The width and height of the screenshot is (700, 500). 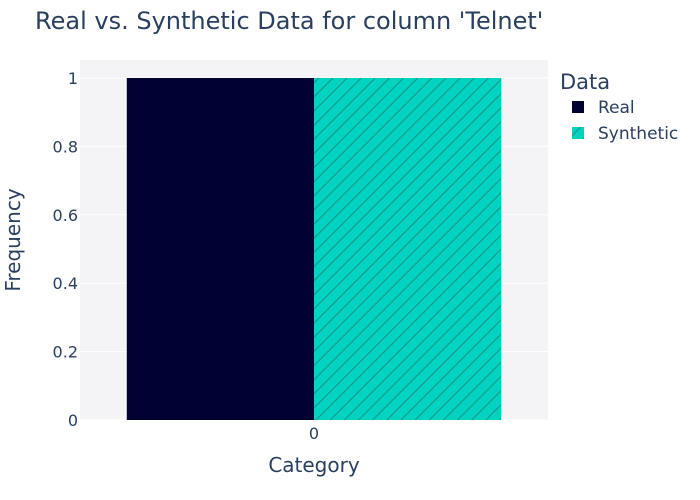 I want to click on x-tick-label: 0, so click(x=314, y=433).